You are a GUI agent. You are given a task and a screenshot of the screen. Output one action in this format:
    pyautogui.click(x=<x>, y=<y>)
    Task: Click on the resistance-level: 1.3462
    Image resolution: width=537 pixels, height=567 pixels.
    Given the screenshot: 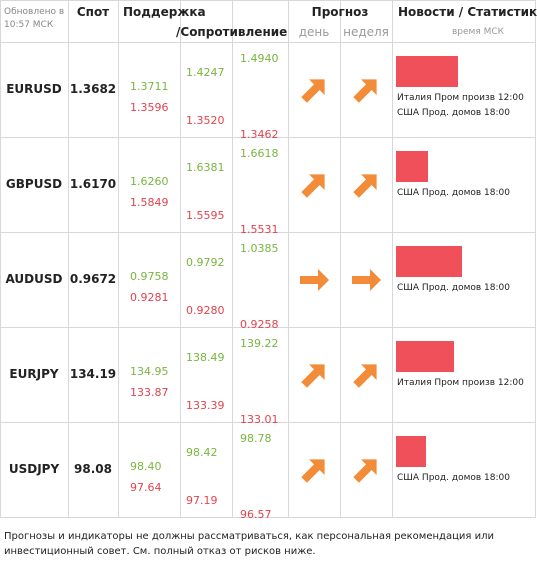 What is the action you would take?
    pyautogui.click(x=259, y=134)
    